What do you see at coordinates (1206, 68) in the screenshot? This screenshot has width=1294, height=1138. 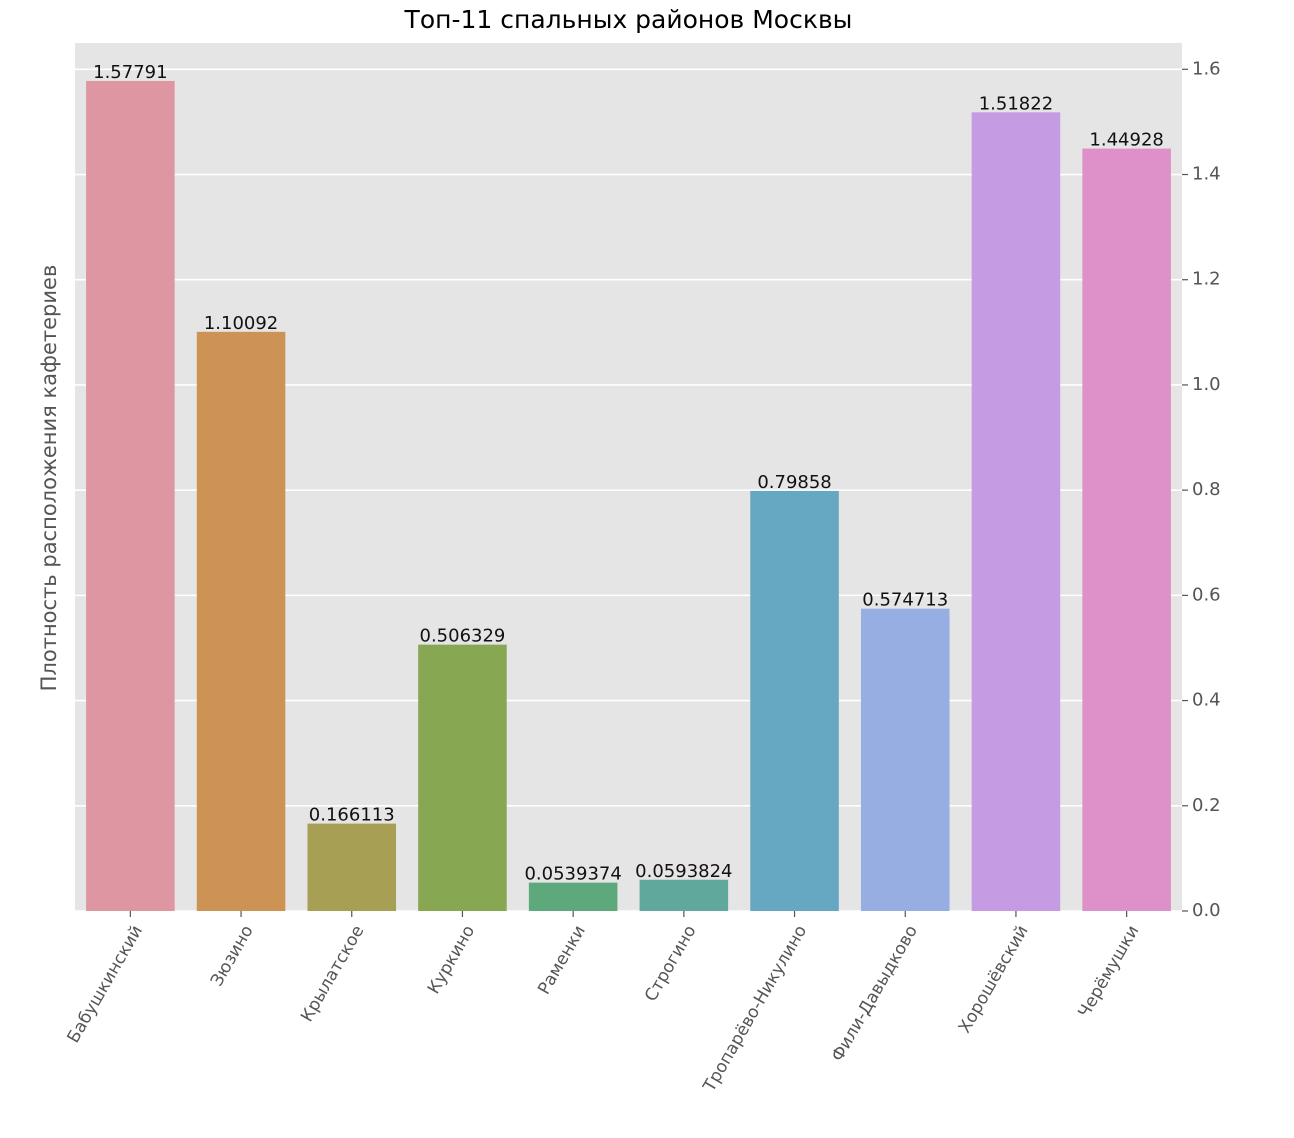 I see `y-tick-label-8: 1.6` at bounding box center [1206, 68].